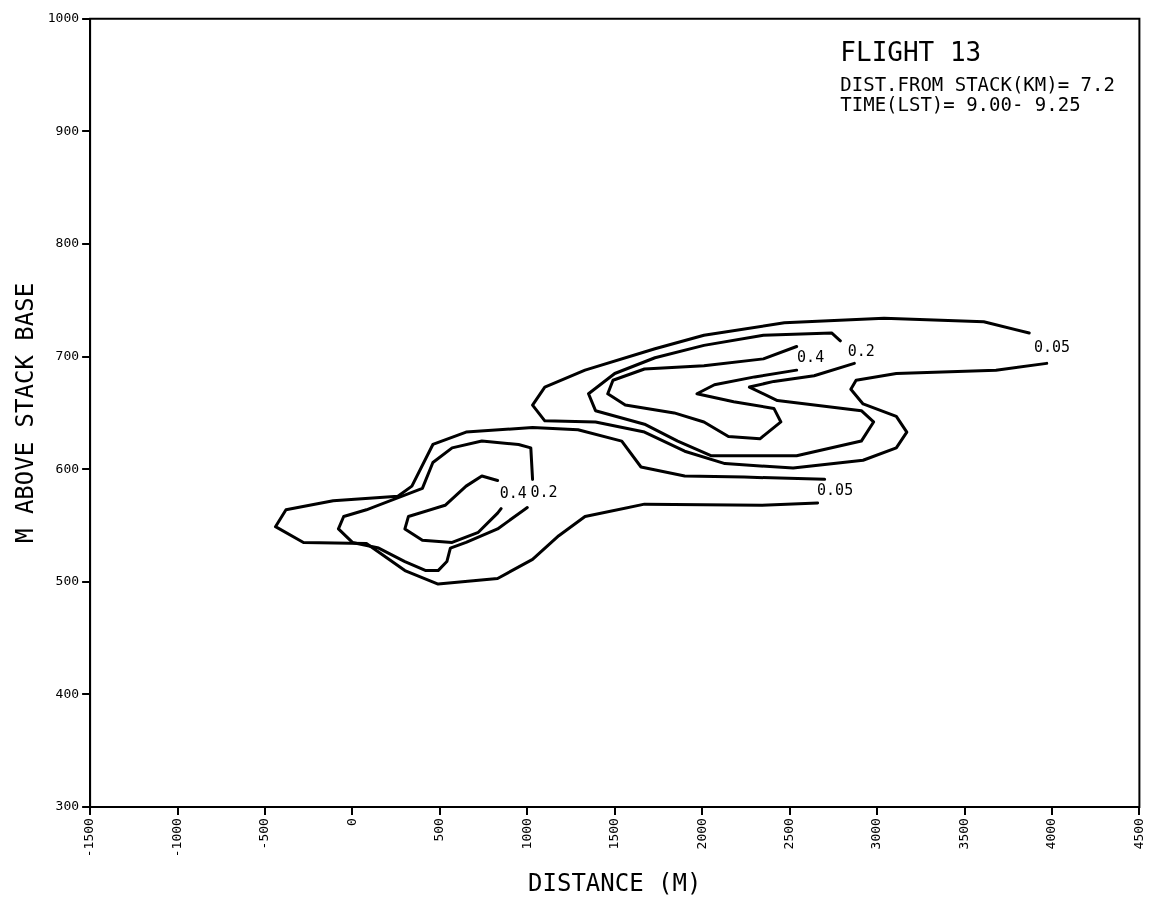  What do you see at coordinates (789, 834) in the screenshot?
I see `x-tick-label: 2500` at bounding box center [789, 834].